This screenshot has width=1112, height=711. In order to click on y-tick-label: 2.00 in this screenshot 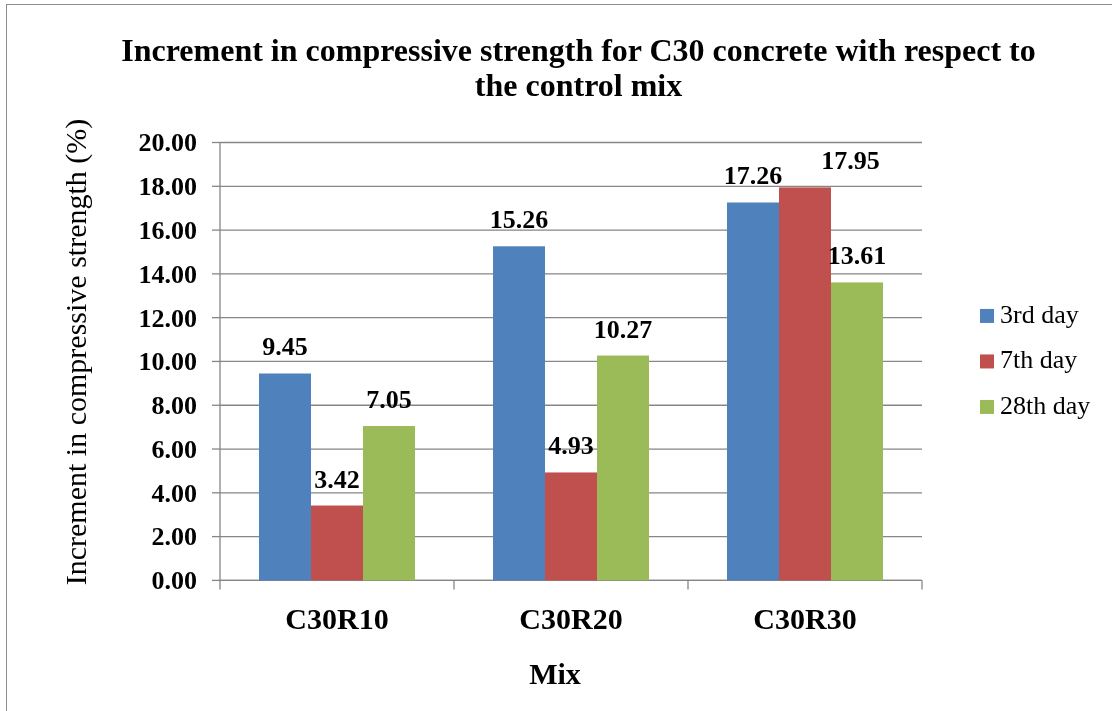, I will do `click(174, 537)`.